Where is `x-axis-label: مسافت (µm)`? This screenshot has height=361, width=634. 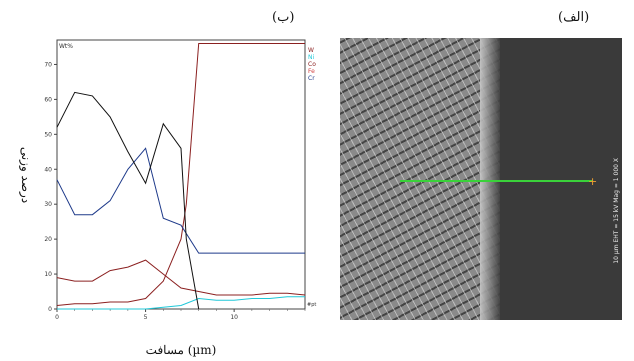 x-axis-label: مسافت (µm) is located at coordinates (181, 350).